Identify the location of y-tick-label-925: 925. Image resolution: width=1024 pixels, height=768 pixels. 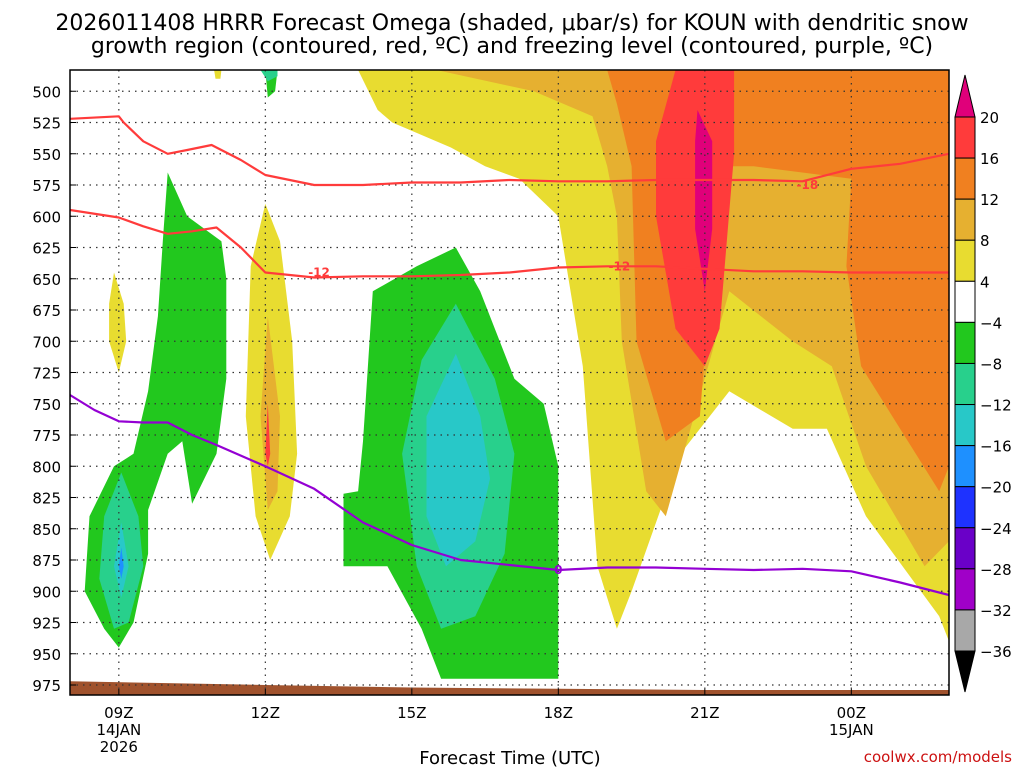
(46, 624).